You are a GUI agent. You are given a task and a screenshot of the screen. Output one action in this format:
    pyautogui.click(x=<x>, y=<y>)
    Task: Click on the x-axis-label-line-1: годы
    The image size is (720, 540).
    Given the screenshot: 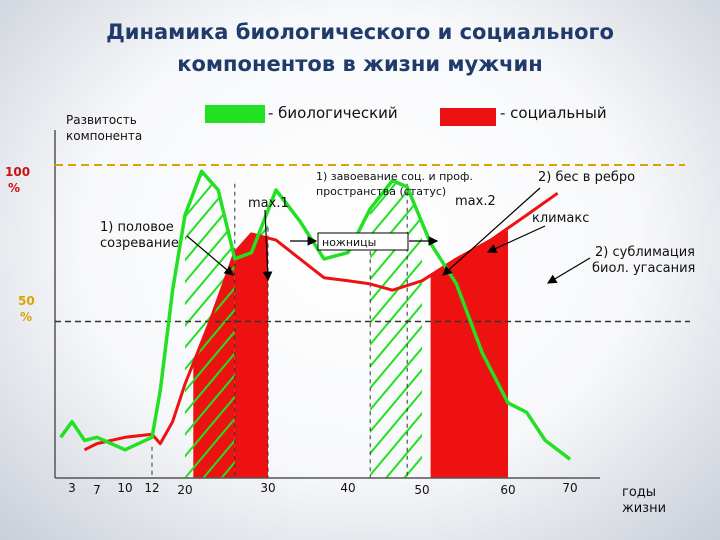 What is the action you would take?
    pyautogui.click(x=639, y=492)
    